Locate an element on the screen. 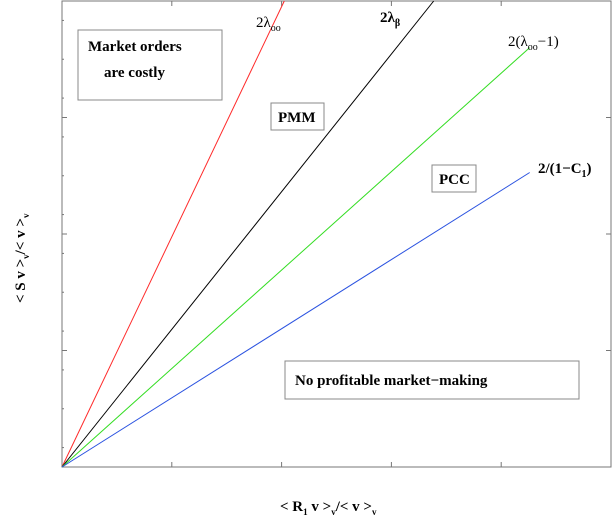  line-label-black: 2λβ is located at coordinates (390, 19).